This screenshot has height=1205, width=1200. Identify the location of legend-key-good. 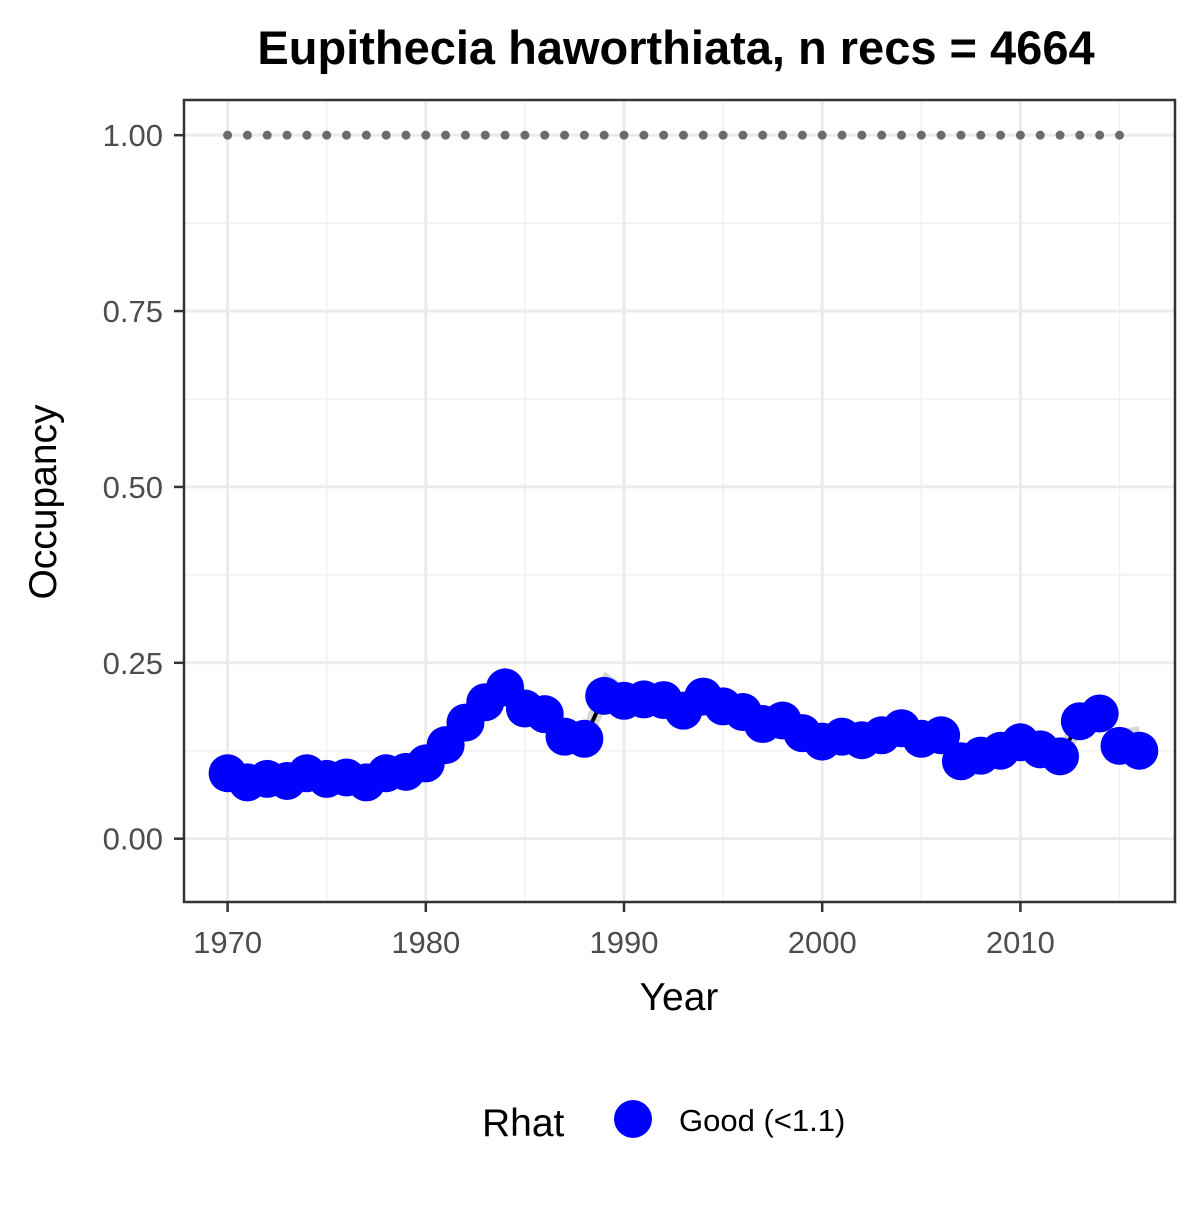
(633, 1119).